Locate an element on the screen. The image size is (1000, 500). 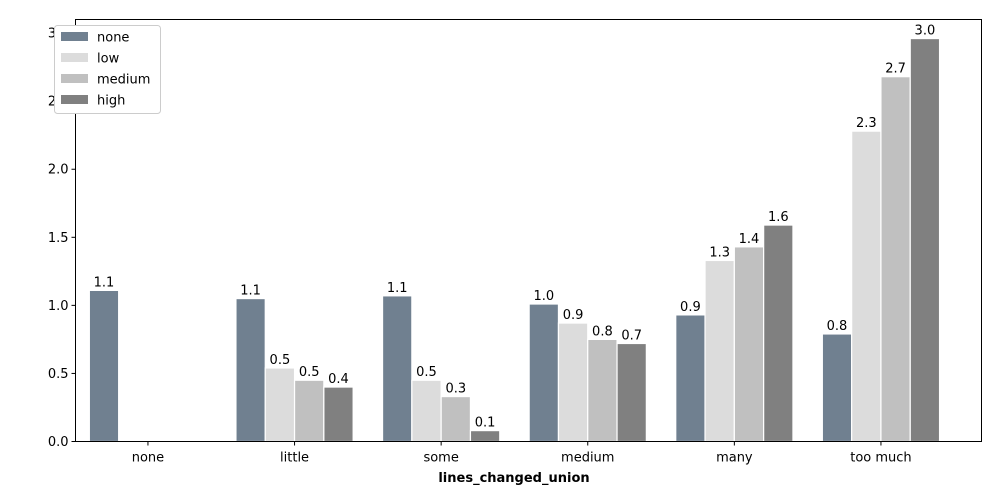
data-label: 1.3 is located at coordinates (719, 252).